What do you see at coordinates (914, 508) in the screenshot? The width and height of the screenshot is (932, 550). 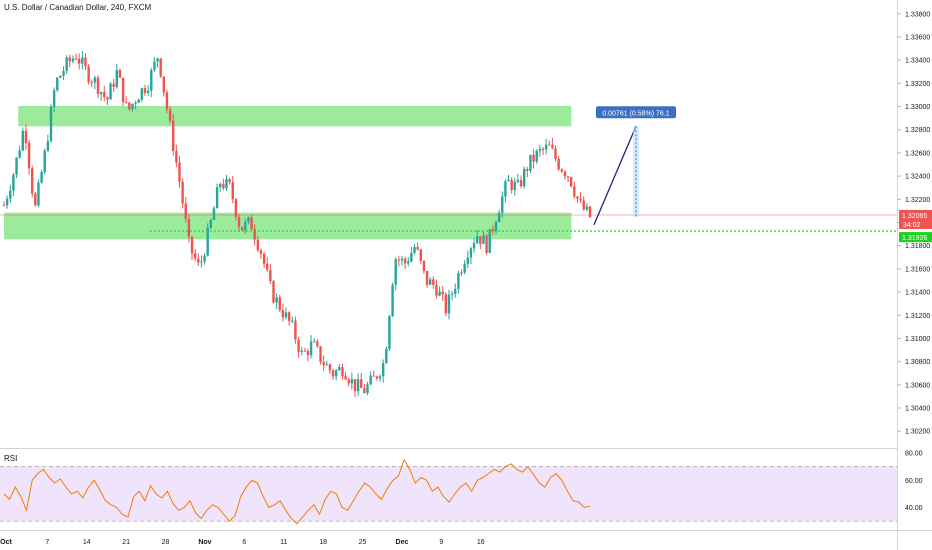 I see `rsi-tick-label: 40.00` at bounding box center [914, 508].